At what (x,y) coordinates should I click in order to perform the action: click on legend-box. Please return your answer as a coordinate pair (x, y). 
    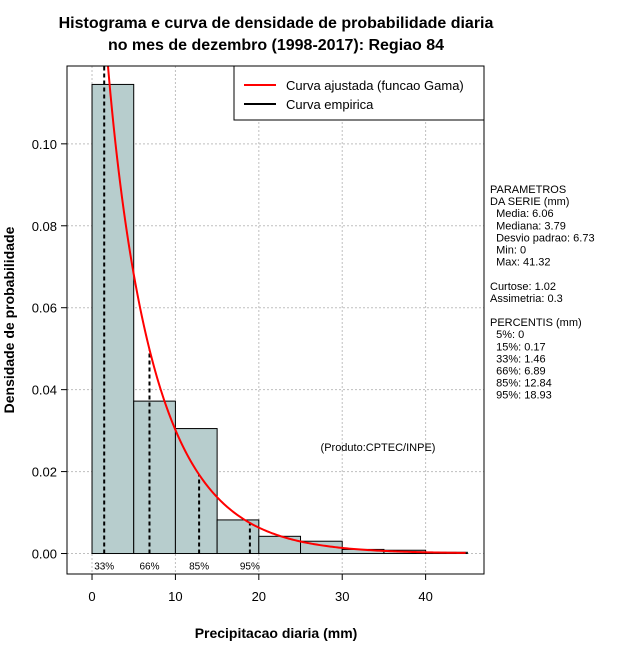
    Looking at the image, I should click on (359, 93).